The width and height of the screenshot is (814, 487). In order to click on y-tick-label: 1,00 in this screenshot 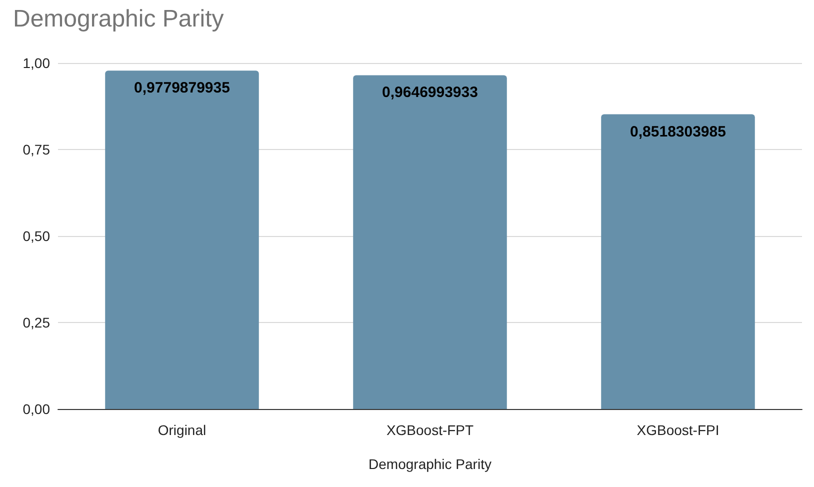, I will do `click(36, 63)`.